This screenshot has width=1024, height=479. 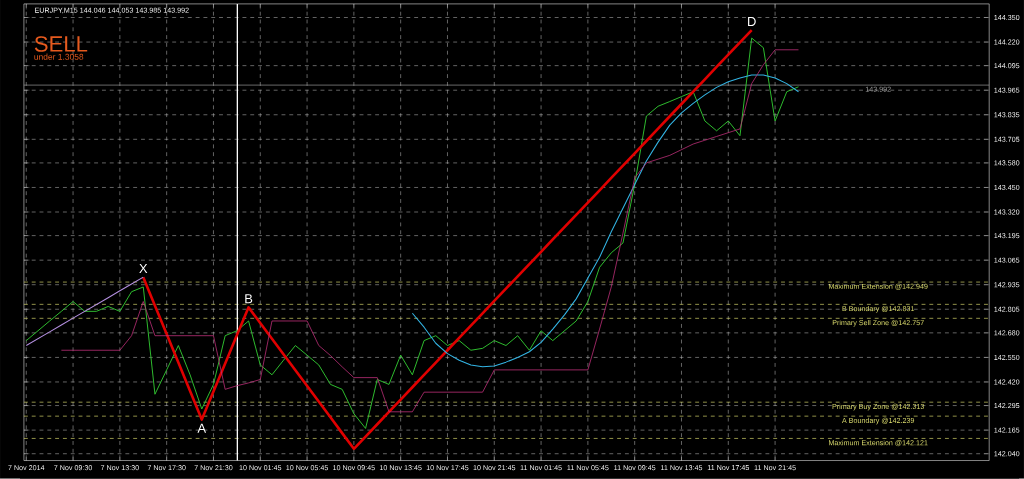 I want to click on annotation: under 1.3058, so click(x=59, y=56).